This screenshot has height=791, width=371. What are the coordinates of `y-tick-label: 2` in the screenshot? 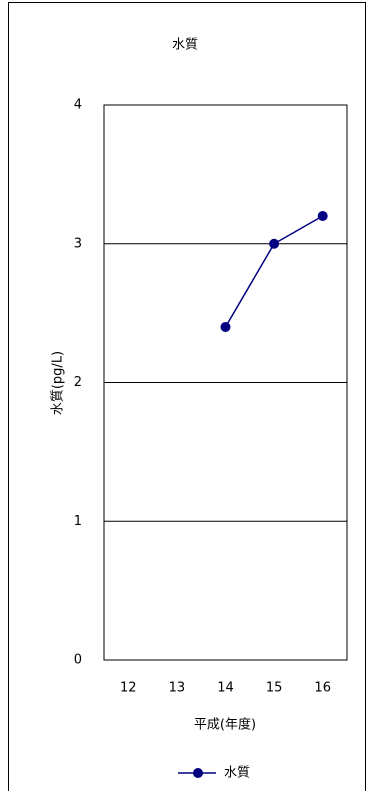 It's located at (78, 382).